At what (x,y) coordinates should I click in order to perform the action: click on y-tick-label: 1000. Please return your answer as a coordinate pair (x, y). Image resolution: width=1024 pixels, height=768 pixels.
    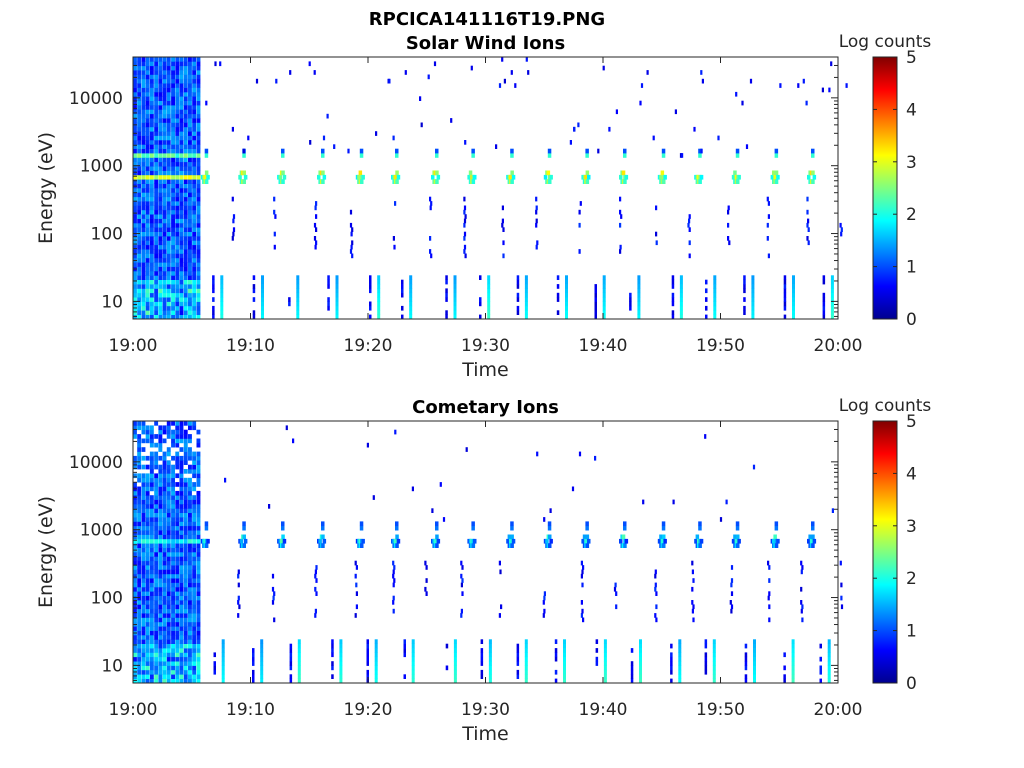
    Looking at the image, I should click on (101, 531).